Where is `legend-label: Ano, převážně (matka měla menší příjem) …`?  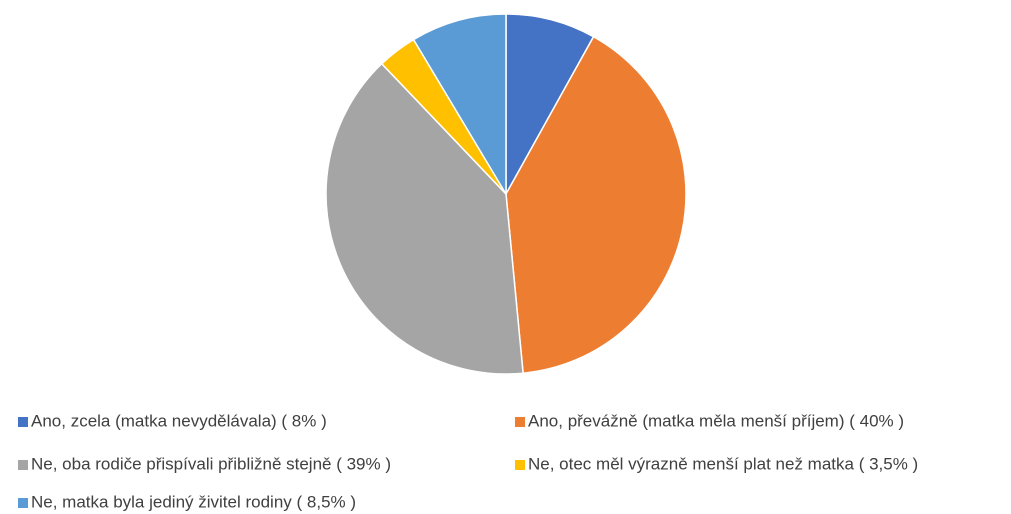 legend-label: Ano, převážně (matka měla menší příjem) … is located at coordinates (716, 420).